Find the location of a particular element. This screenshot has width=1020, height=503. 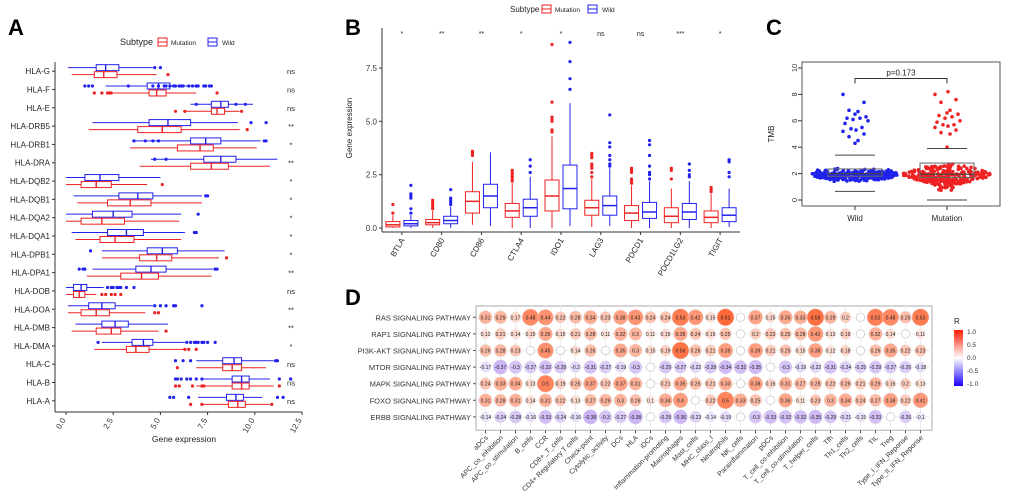

y-tick-label: HLA-E is located at coordinates (38, 108).